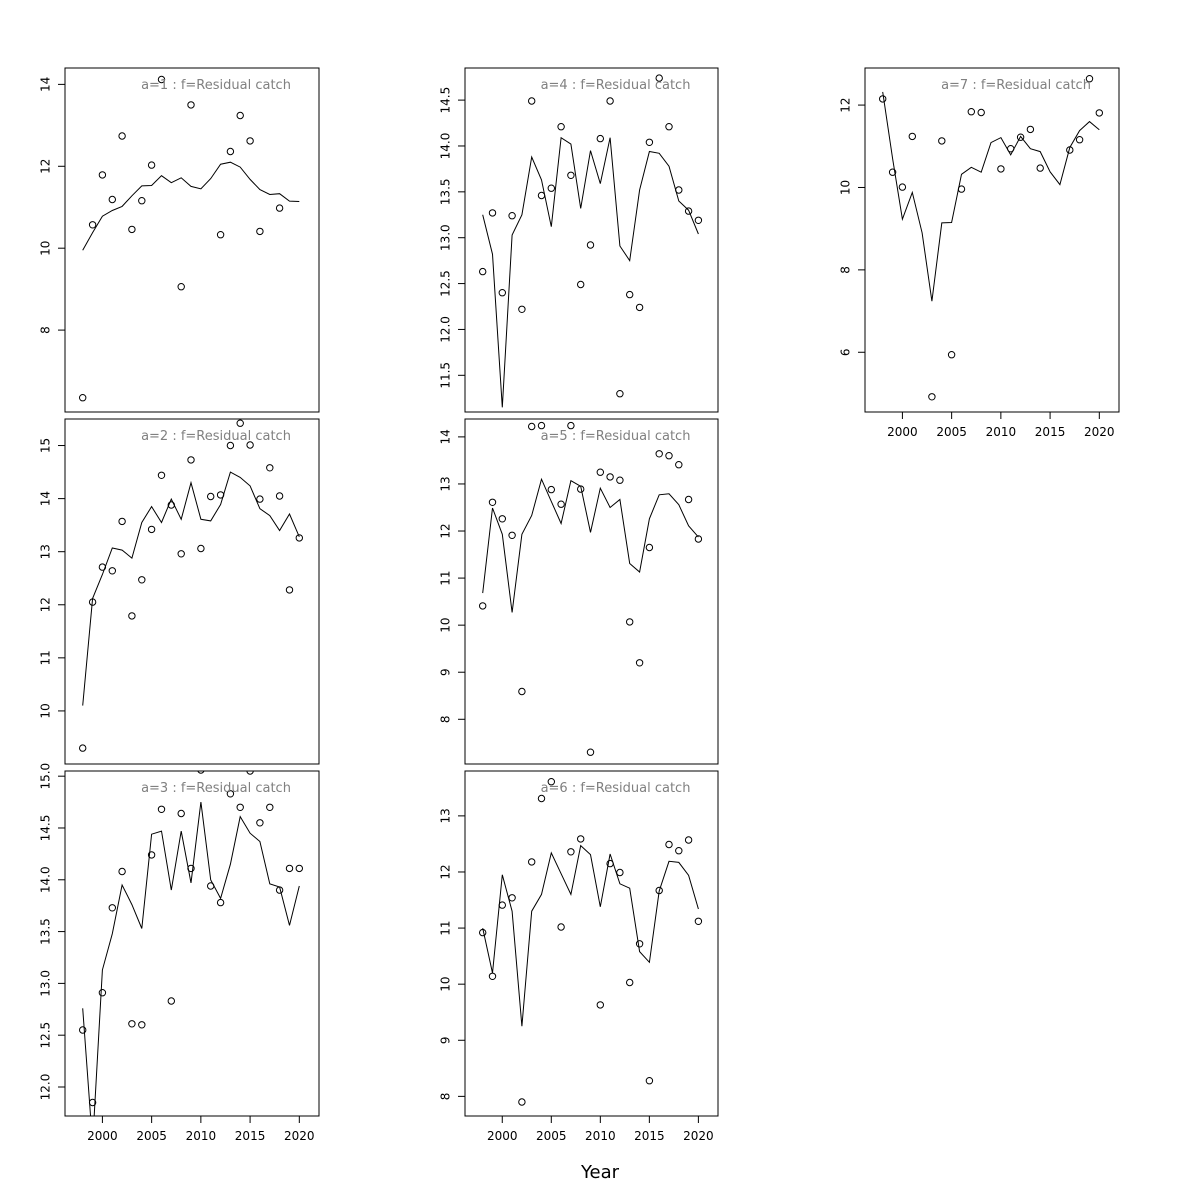  I want to click on x-tick-label: 2000, so click(102, 1136).